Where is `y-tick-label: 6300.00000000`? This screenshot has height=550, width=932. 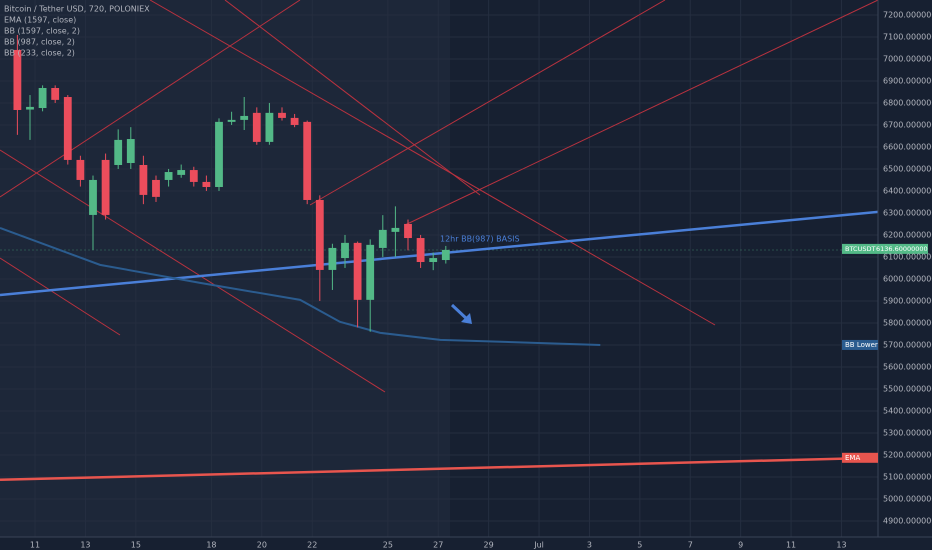
y-tick-label: 6300.00000000 is located at coordinates (907, 212).